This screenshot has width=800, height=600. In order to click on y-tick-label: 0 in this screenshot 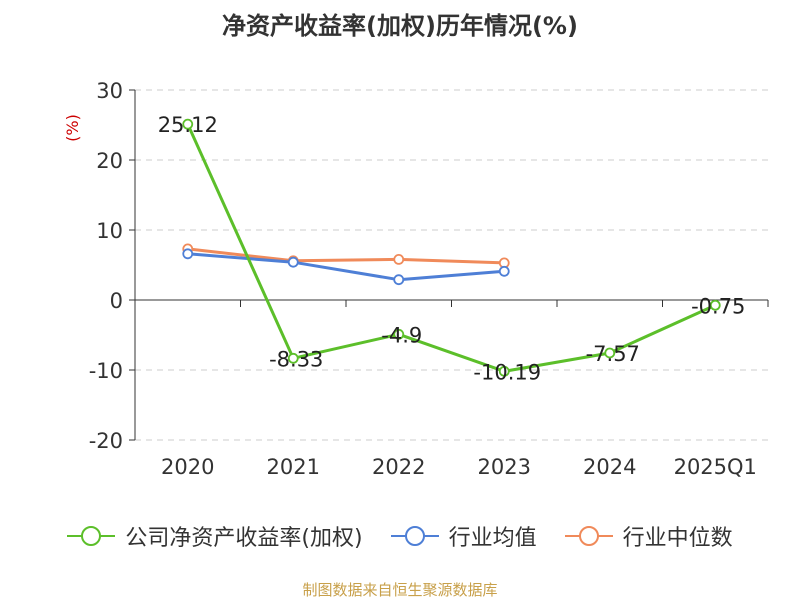, I will do `click(116, 301)`.